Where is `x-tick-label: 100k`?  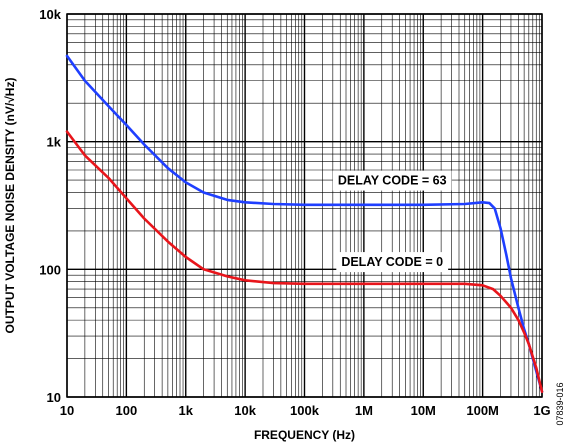
x-tick-label: 100k is located at coordinates (305, 410).